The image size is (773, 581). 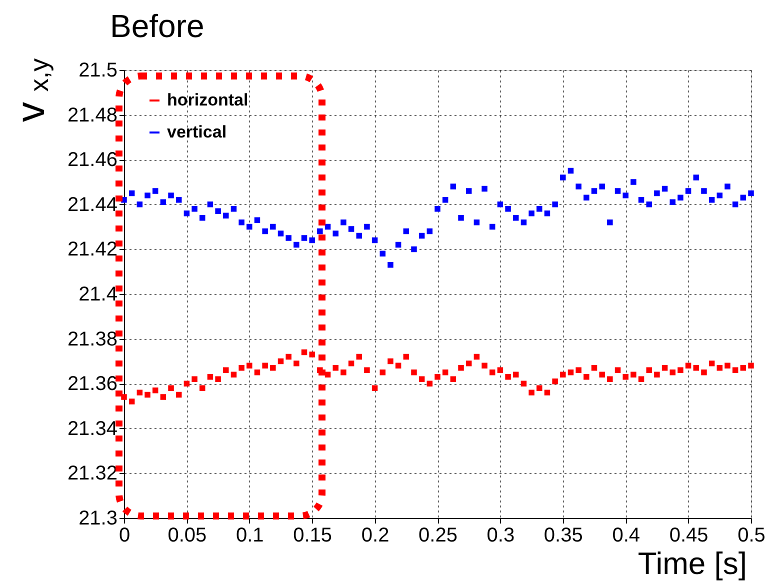 What do you see at coordinates (92, 384) in the screenshot?
I see `y-tick-label: 21.36` at bounding box center [92, 384].